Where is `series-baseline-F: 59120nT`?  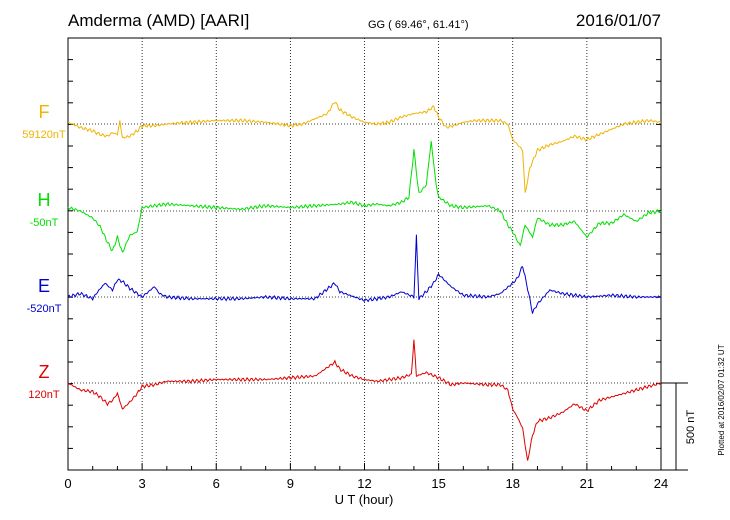
series-baseline-F: 59120nT is located at coordinates (44, 135).